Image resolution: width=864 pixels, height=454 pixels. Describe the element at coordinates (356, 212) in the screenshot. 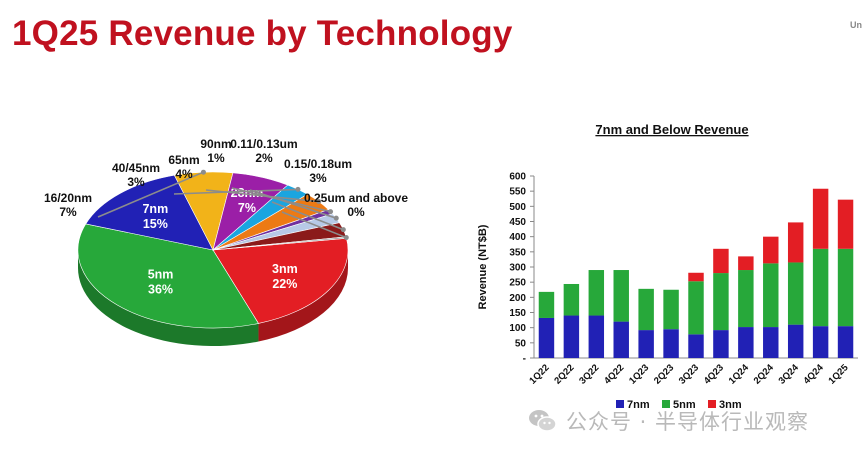

I see `pie-value-0-25um-and-above: 0%` at that location.